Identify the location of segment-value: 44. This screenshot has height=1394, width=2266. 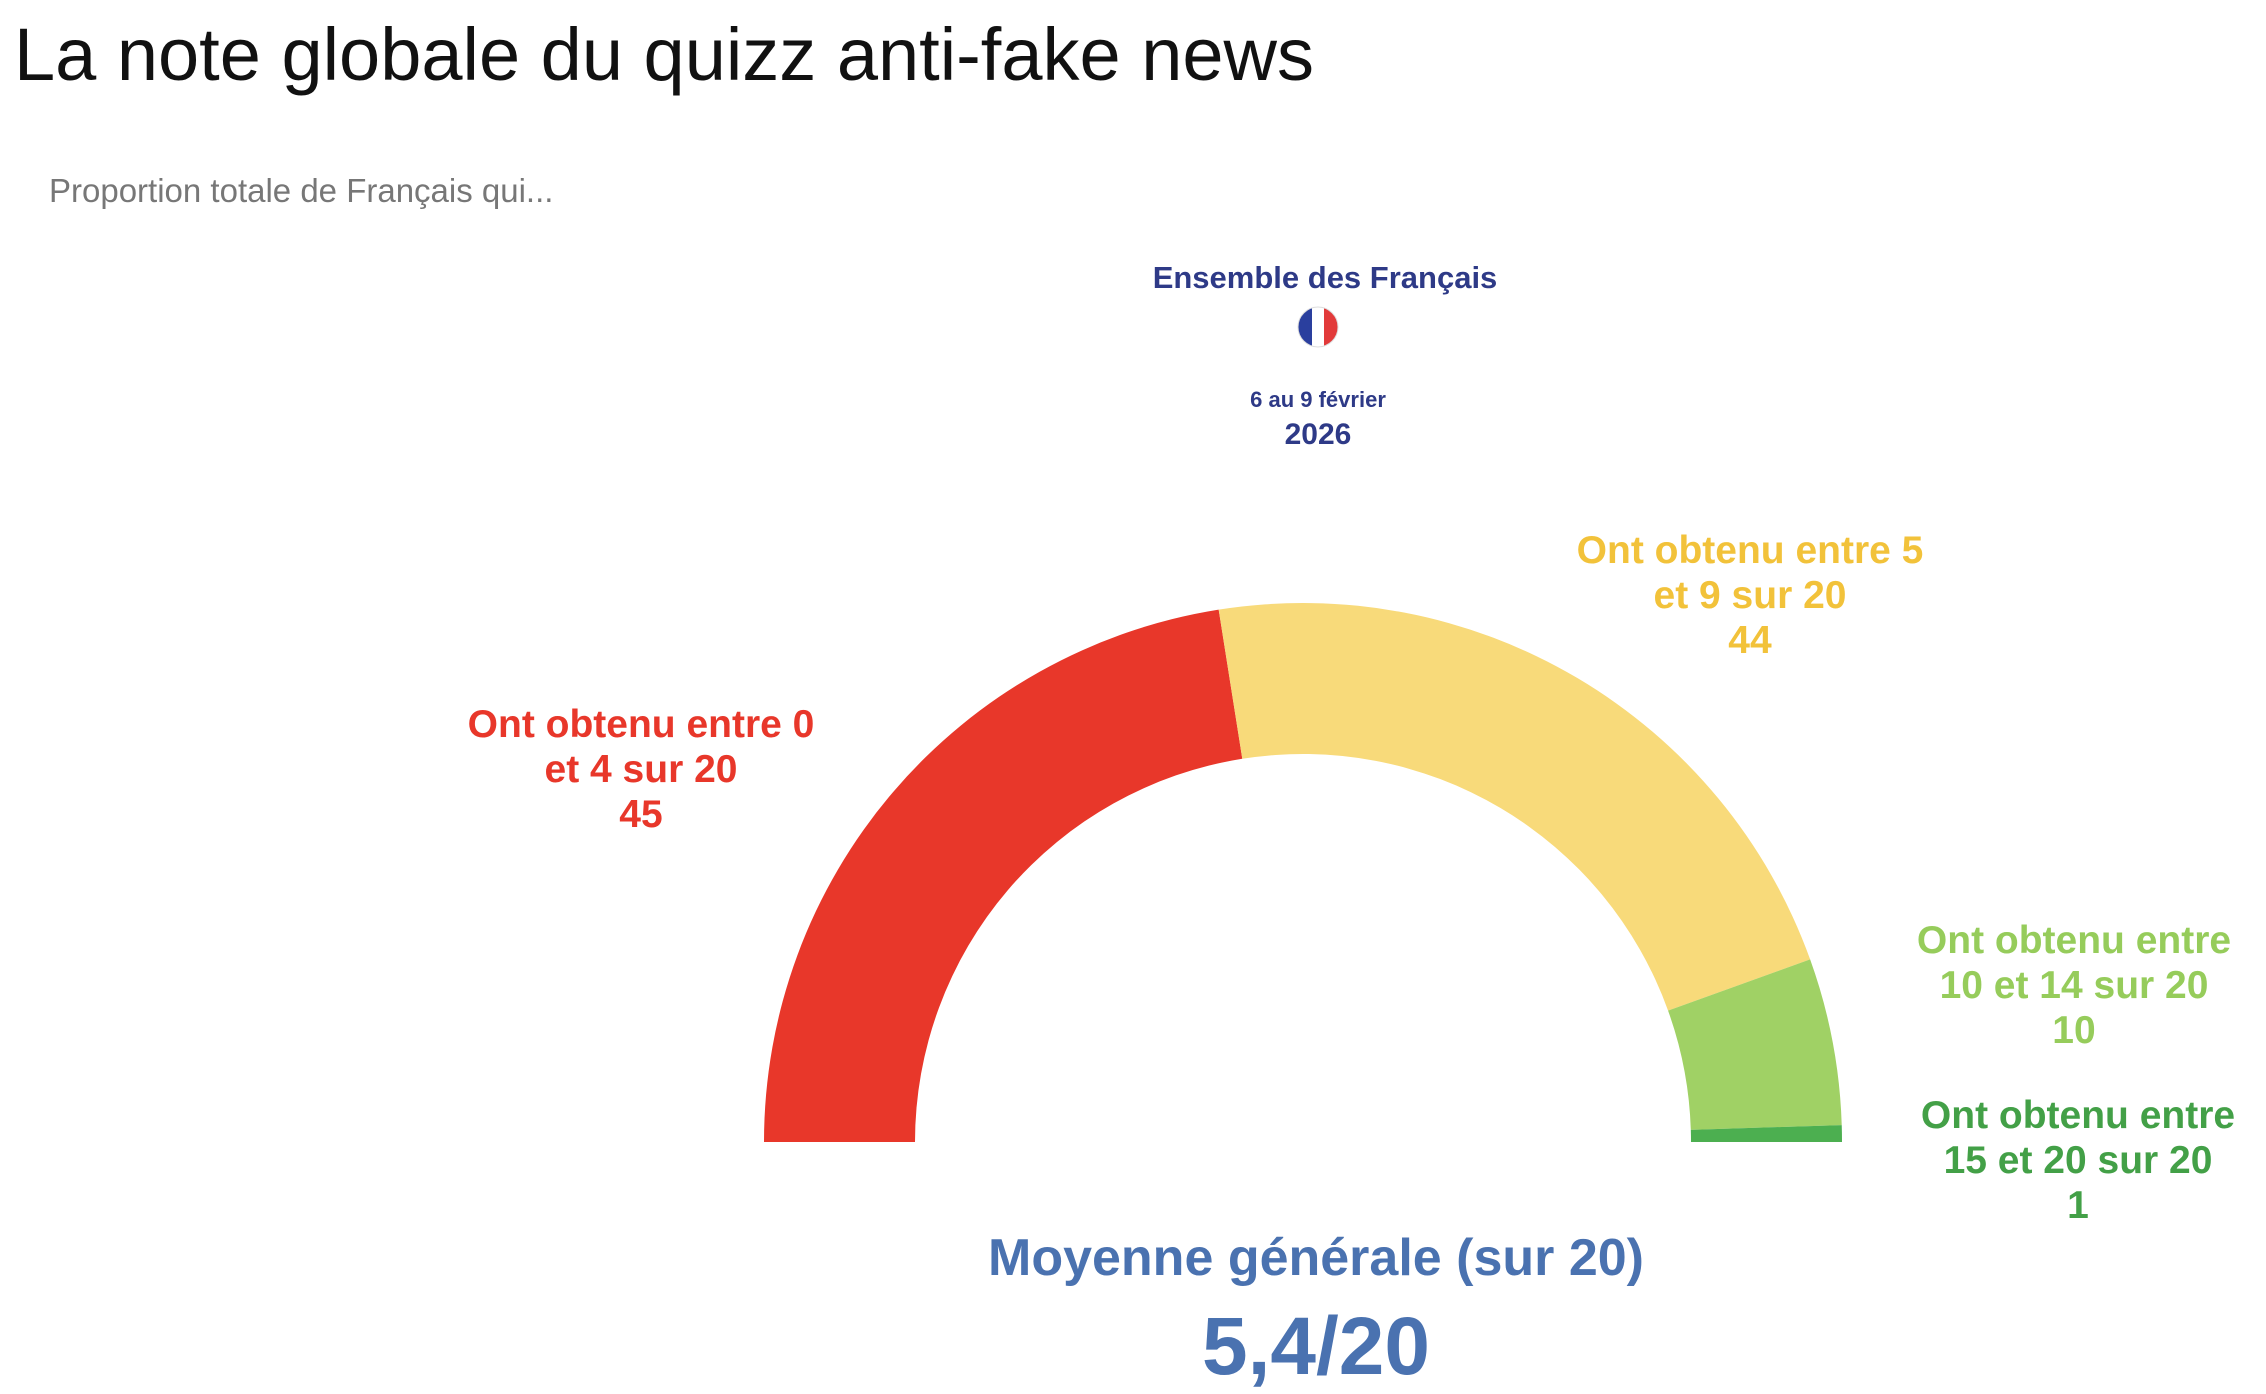
(1750, 640).